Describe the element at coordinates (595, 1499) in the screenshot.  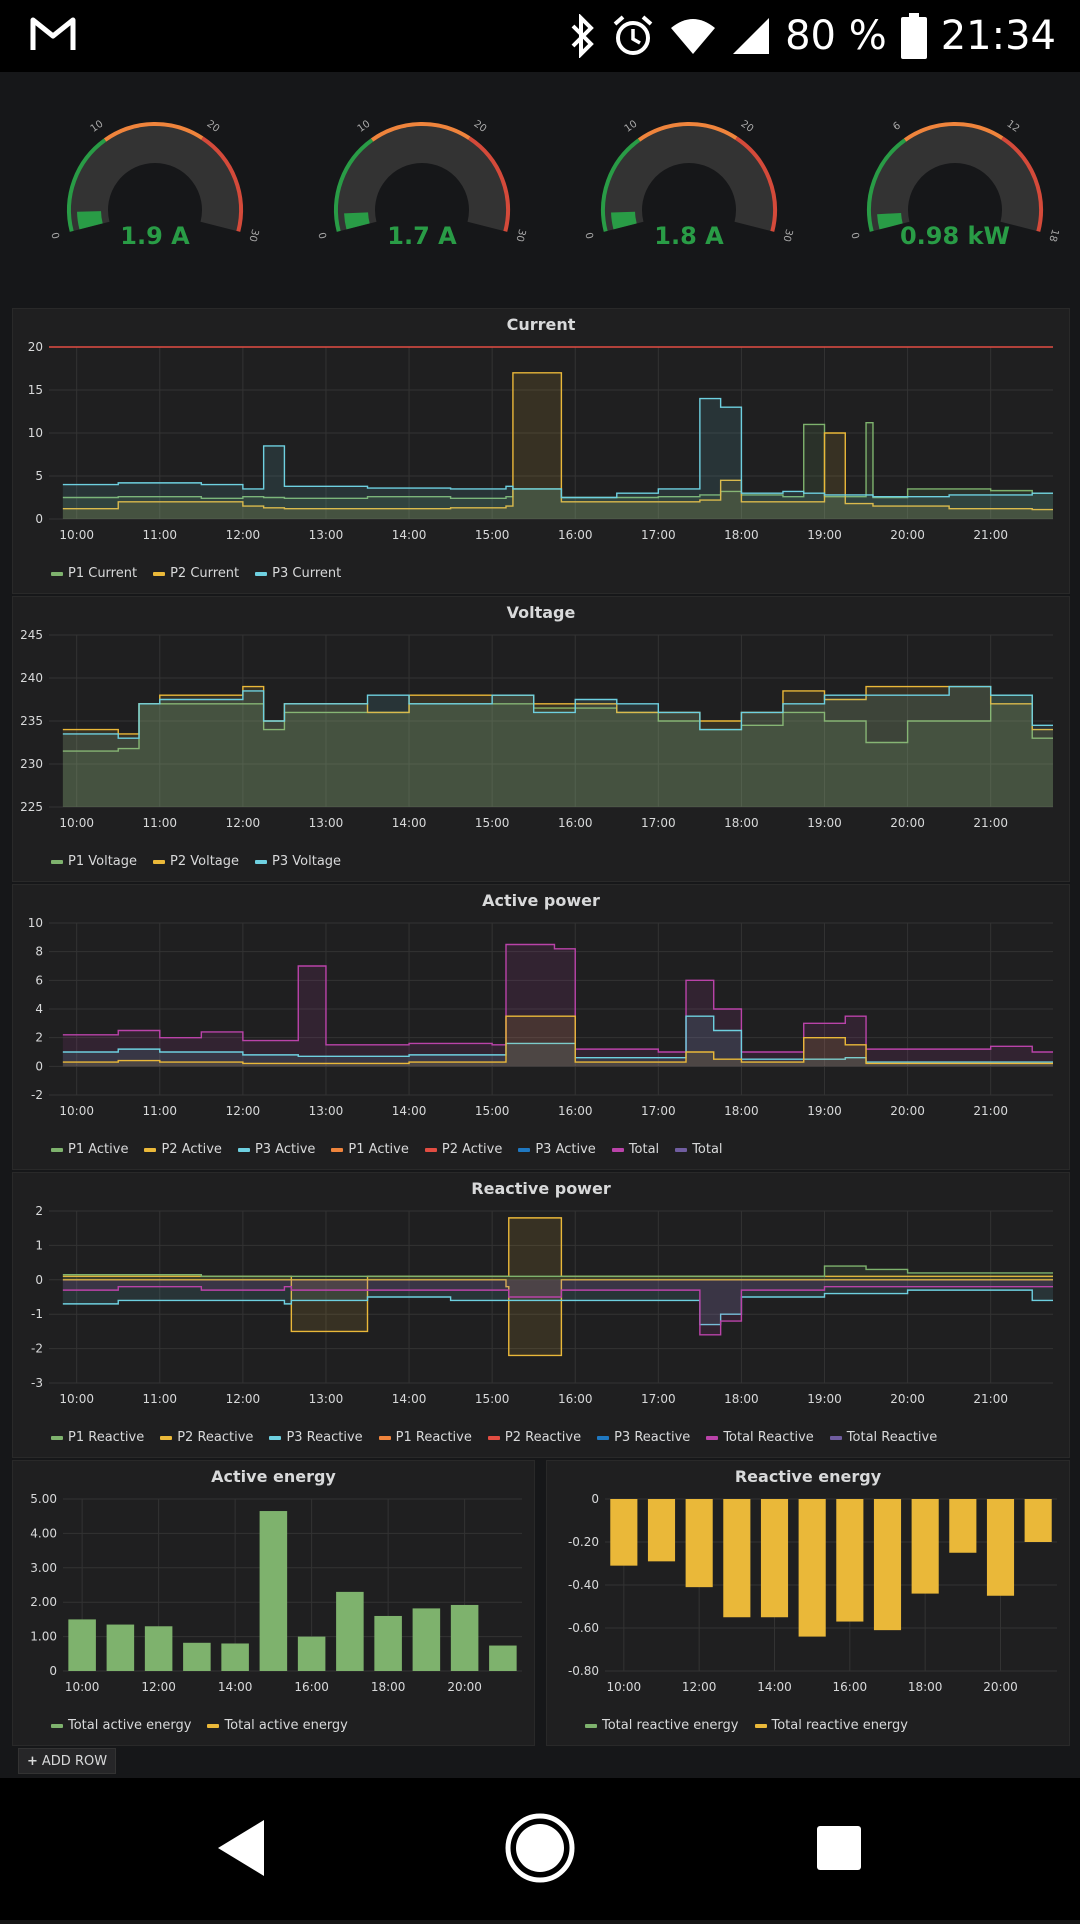
I see `y-tick-label: 0` at that location.